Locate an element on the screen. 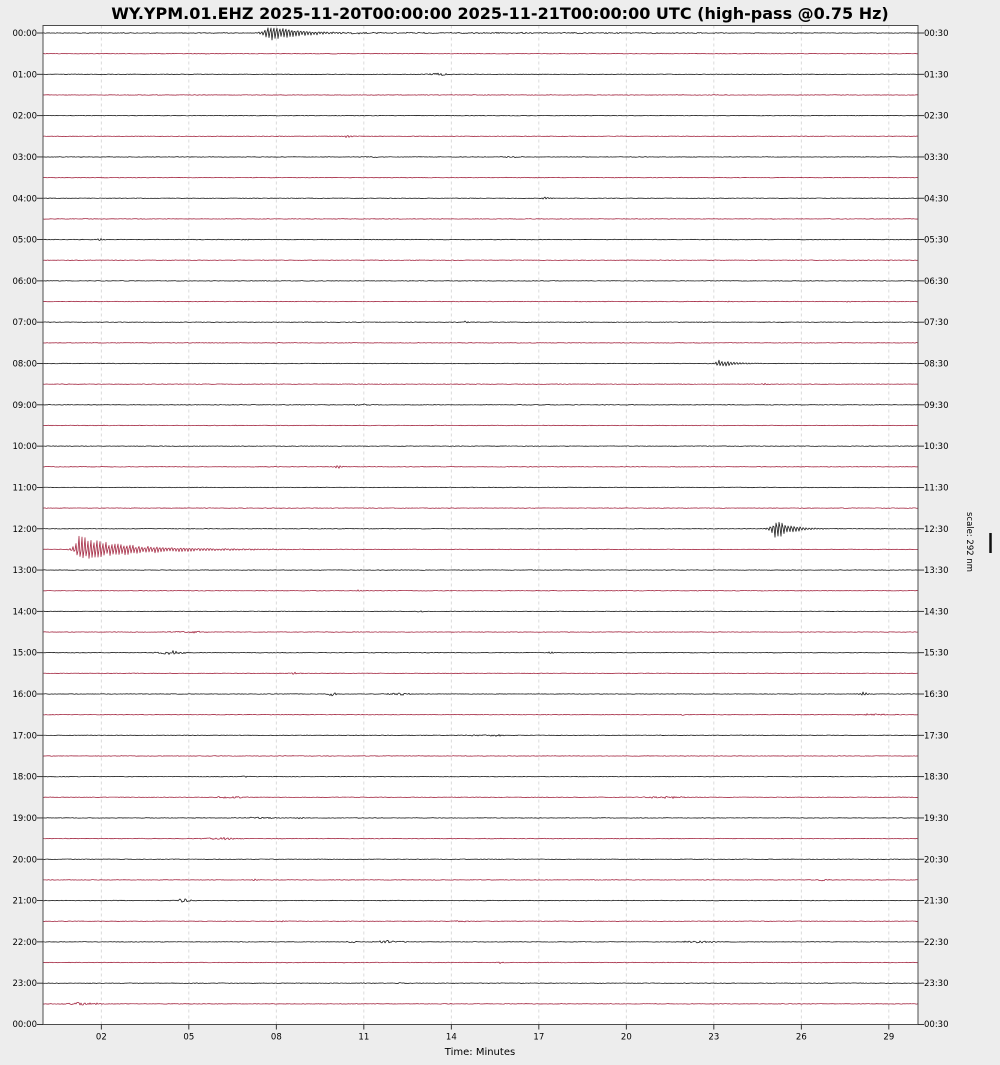 The height and width of the screenshot is (1065, 1000). hour-label-right: 16:30 is located at coordinates (936, 695).